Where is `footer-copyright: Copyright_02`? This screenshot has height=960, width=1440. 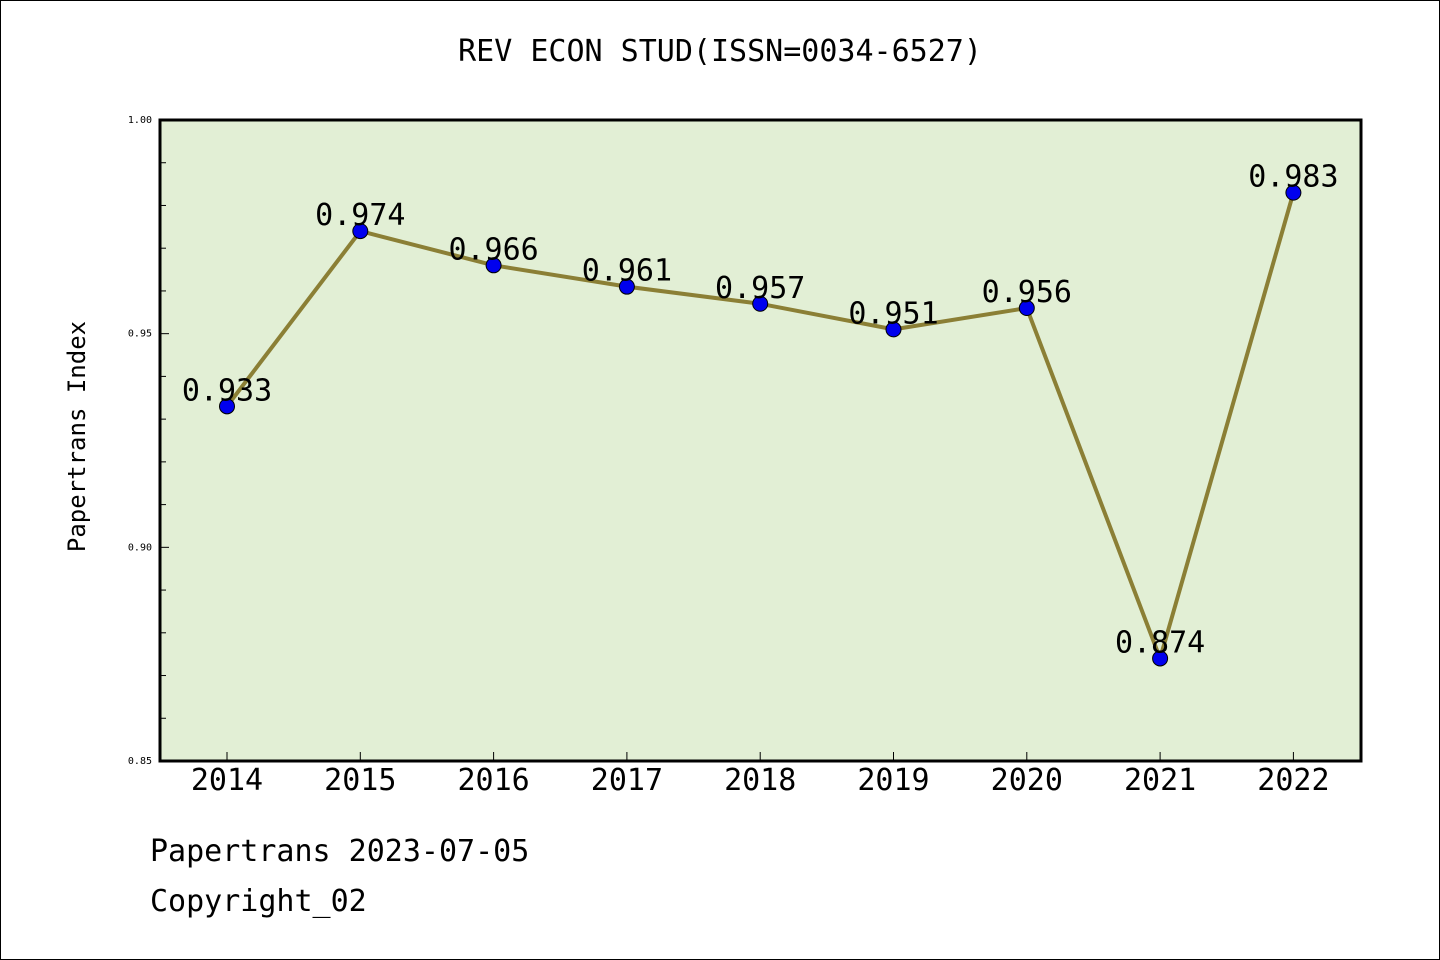 footer-copyright: Copyright_02 is located at coordinates (258, 901).